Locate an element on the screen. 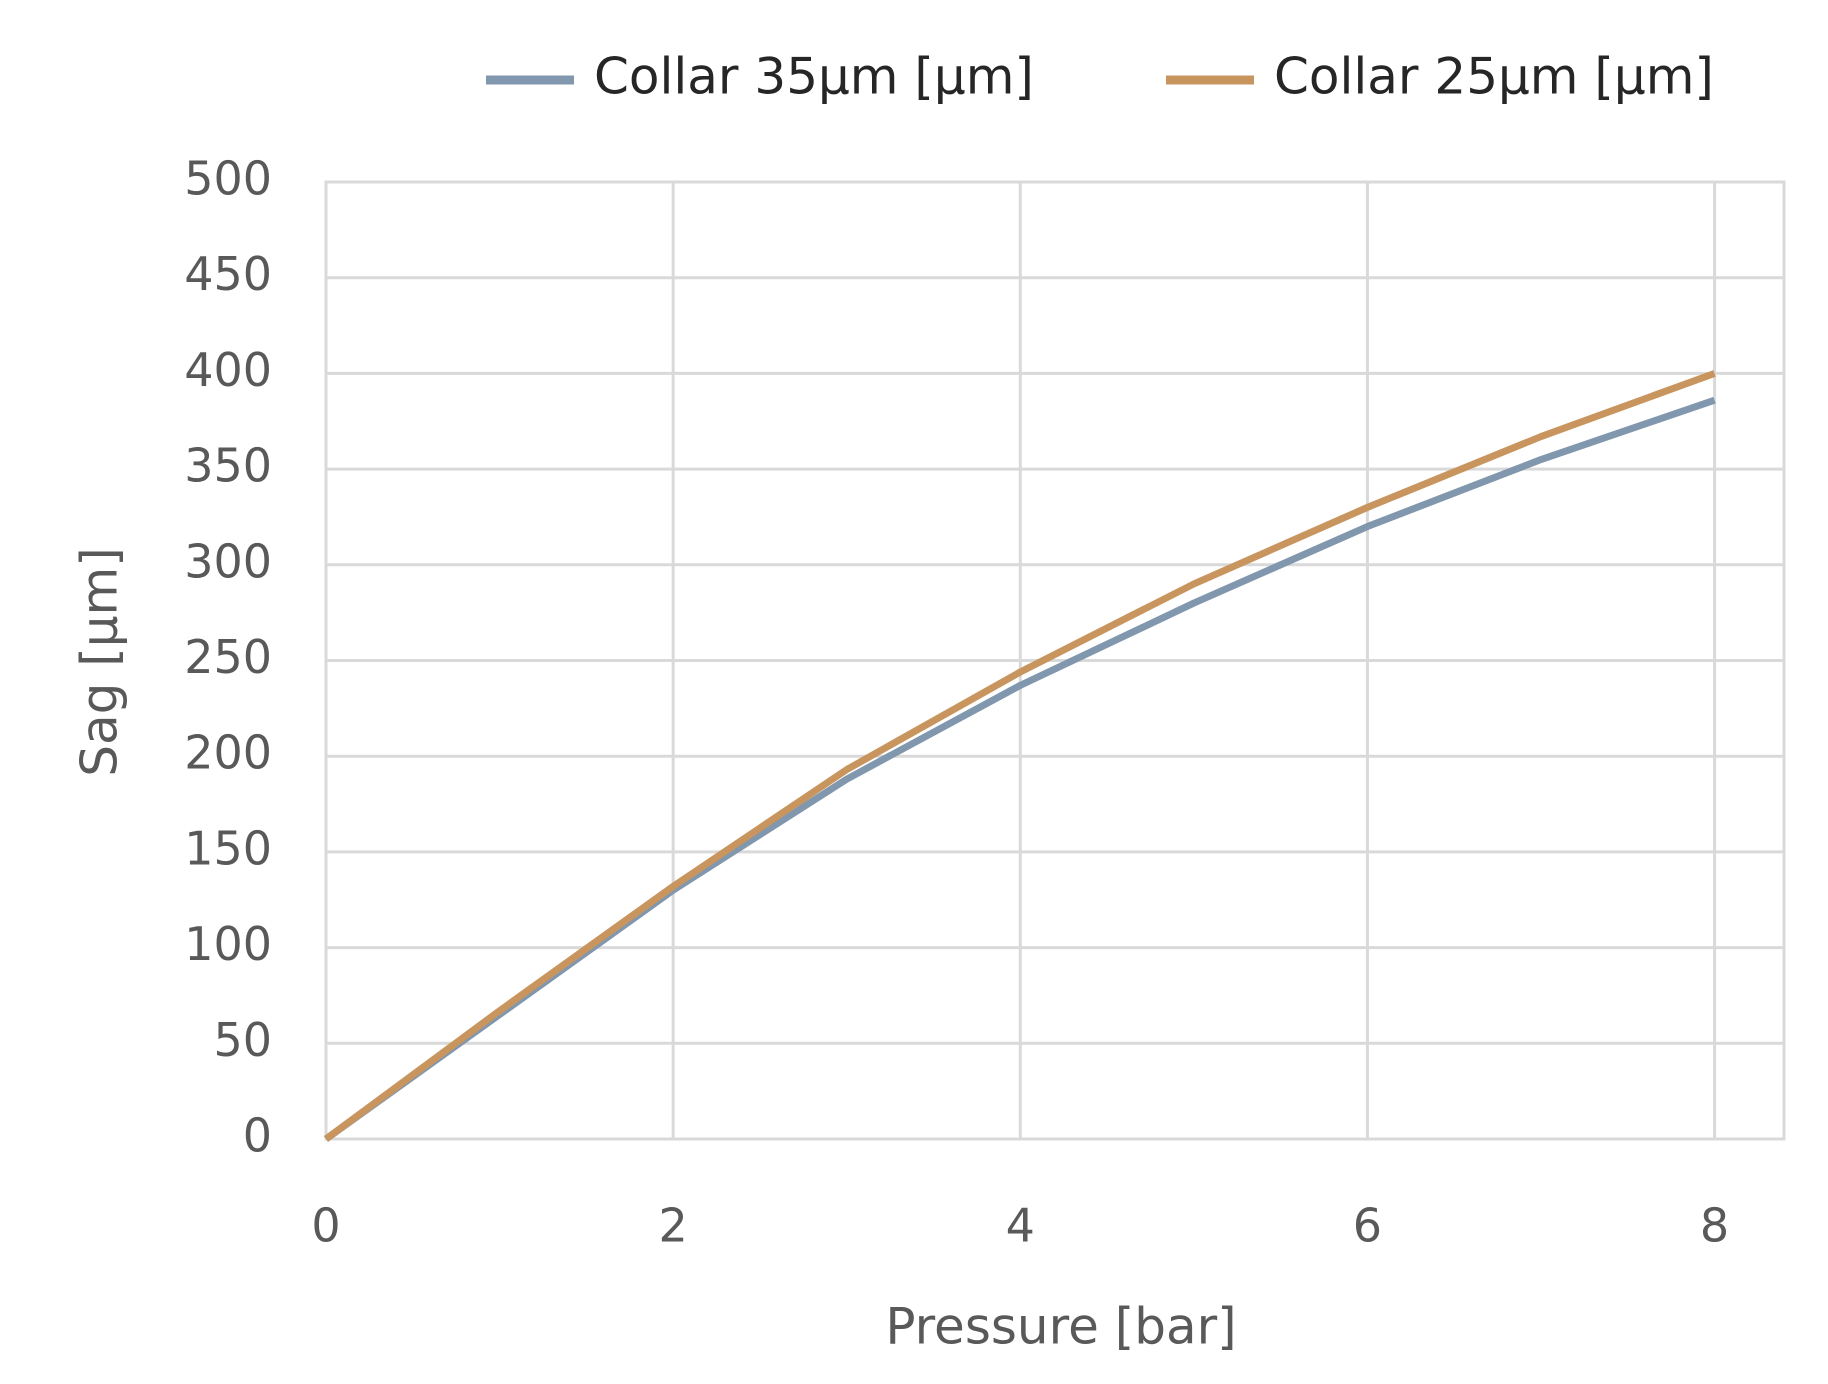  y-tick-label: 150 is located at coordinates (228, 848).